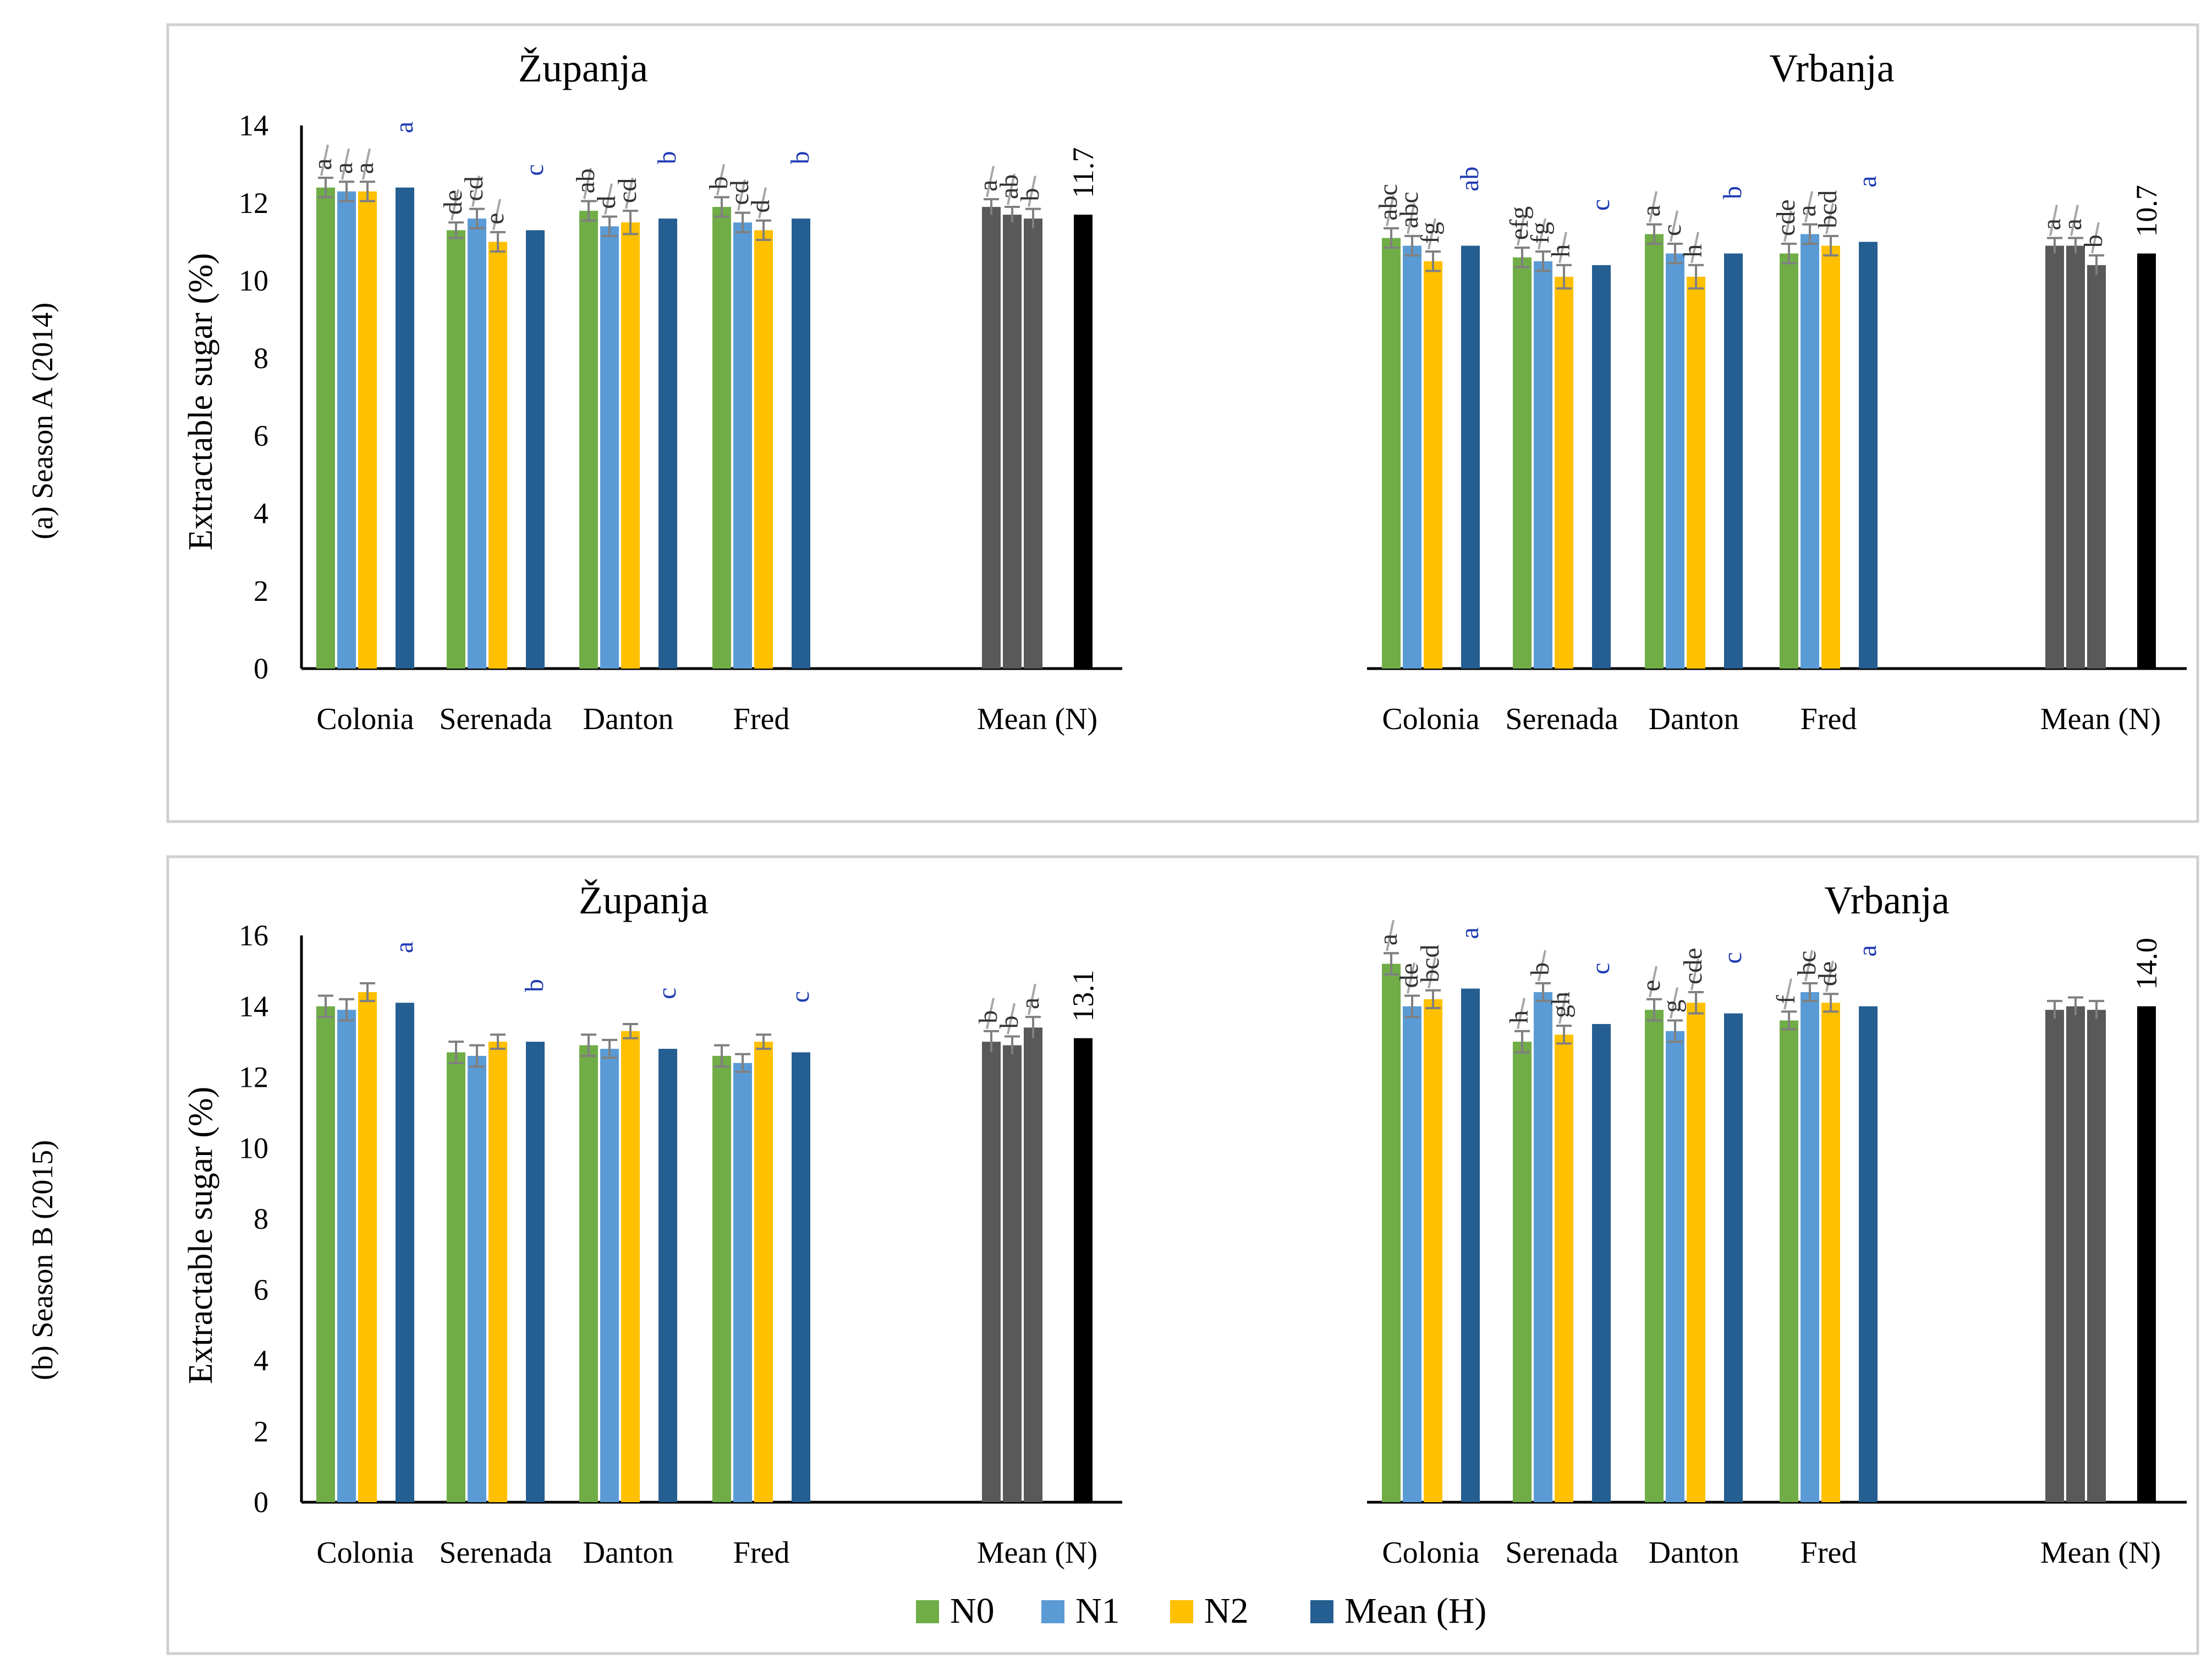 The width and height of the screenshot is (2212, 1675). I want to click on bar-mean-n-total, so click(1083, 442).